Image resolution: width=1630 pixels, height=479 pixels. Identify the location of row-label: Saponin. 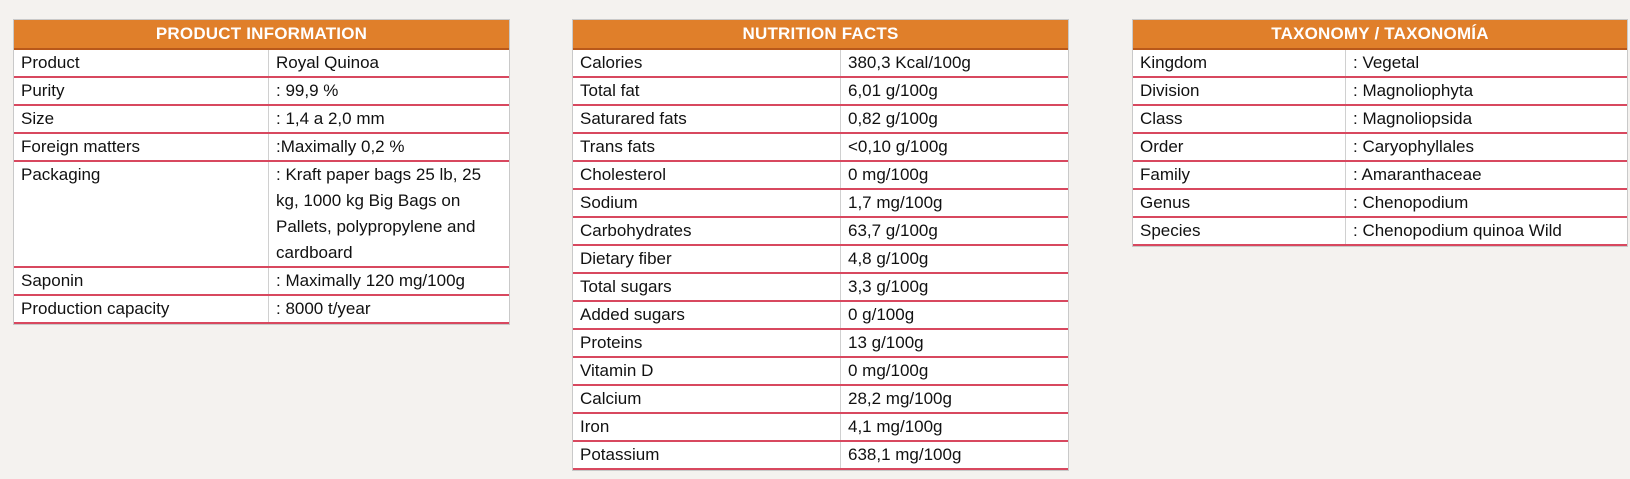
(141, 281).